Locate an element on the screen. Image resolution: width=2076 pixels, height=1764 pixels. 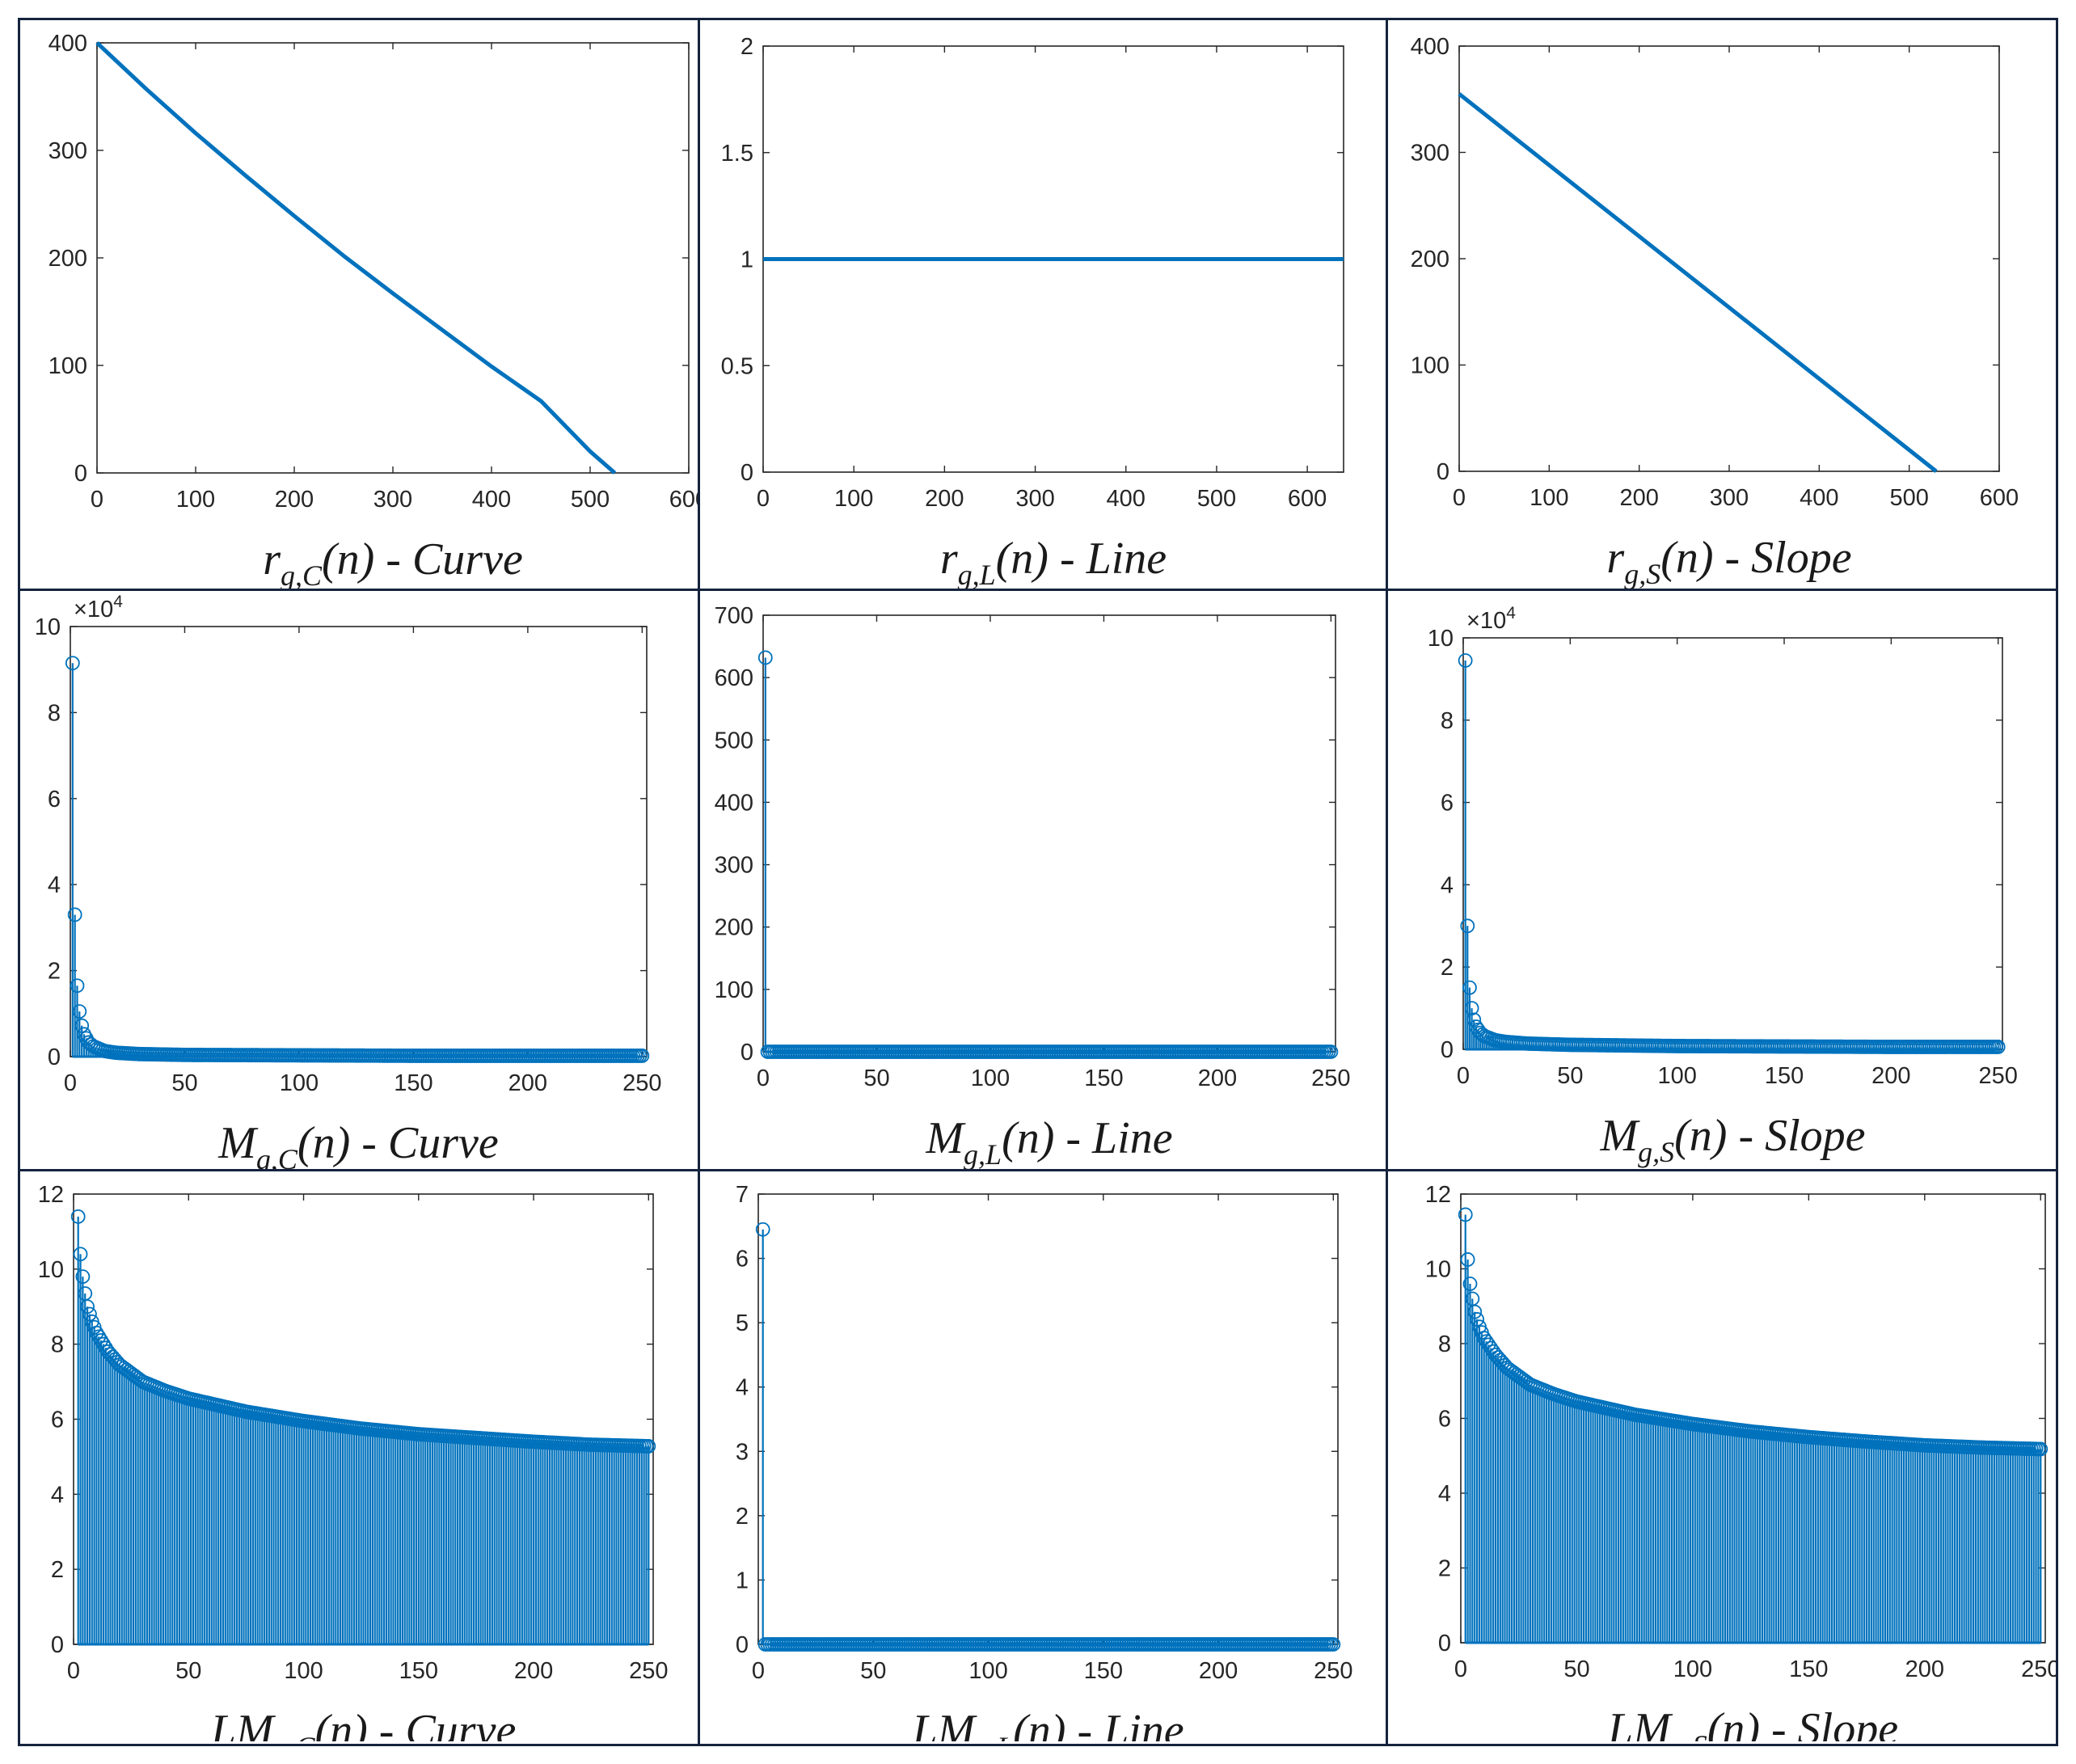
chart-title: rg,C(n) - Curve is located at coordinates (393, 562).